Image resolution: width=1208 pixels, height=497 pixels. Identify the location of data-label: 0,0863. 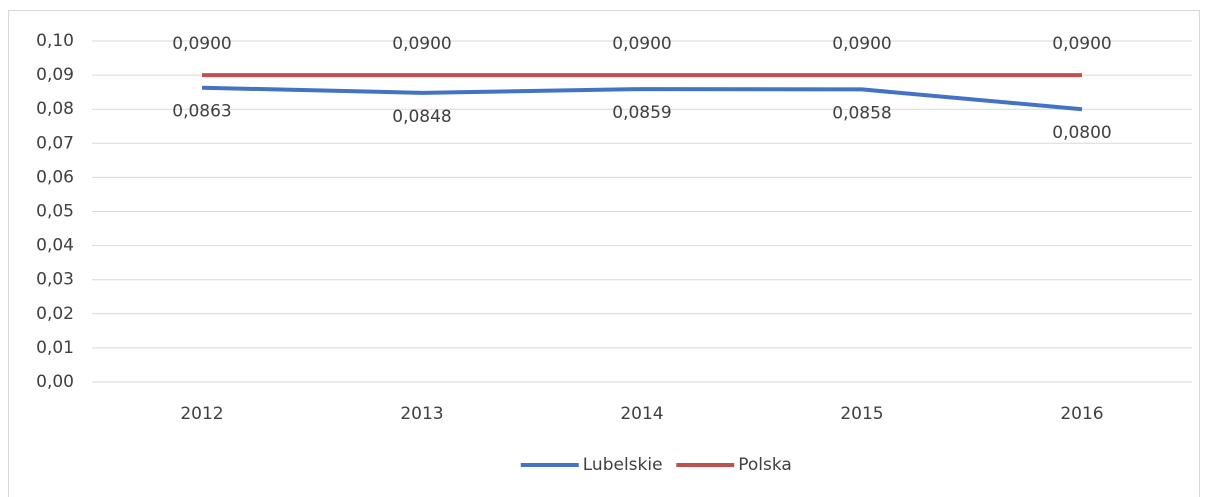
(201, 112).